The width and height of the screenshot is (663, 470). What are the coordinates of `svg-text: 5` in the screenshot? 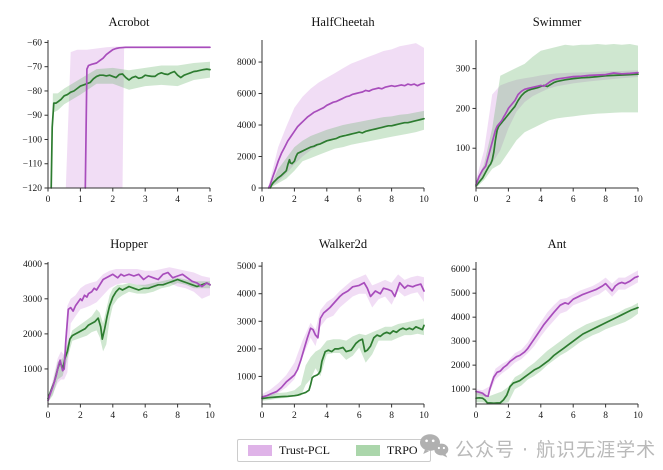 It's located at (210, 200).